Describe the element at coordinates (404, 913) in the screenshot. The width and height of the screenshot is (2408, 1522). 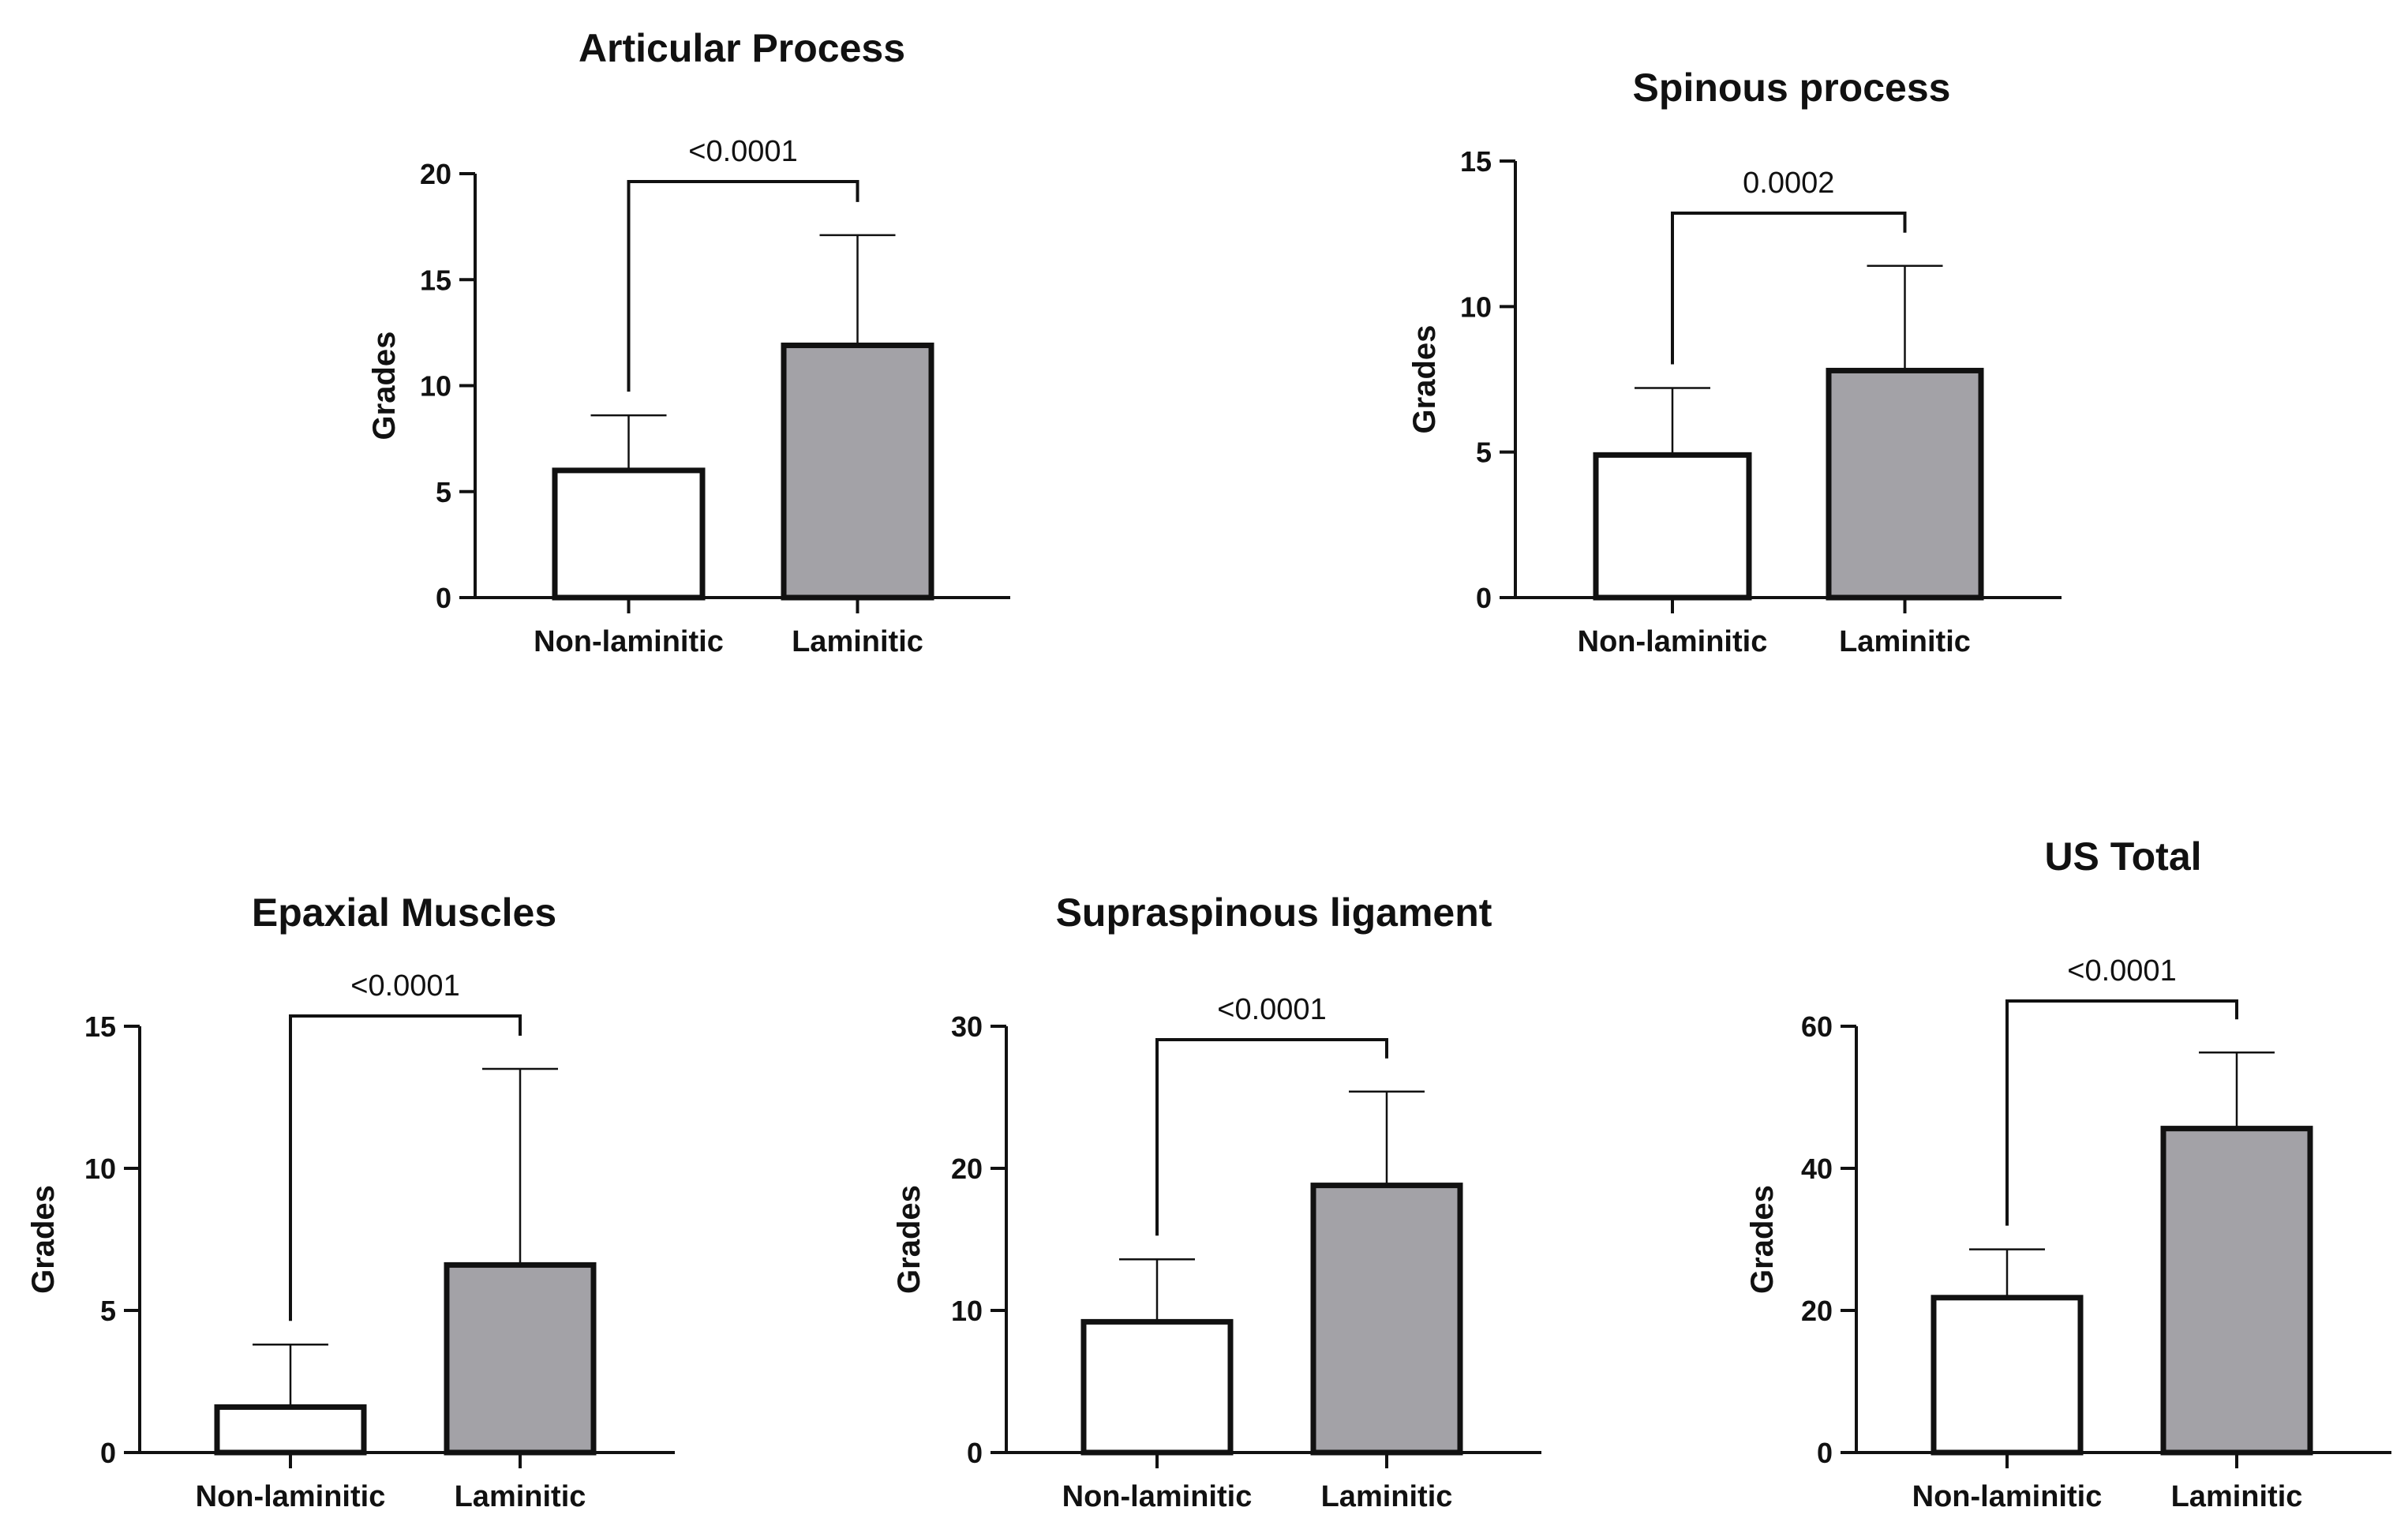
I see `chart-title: Epaxial Muscles` at that location.